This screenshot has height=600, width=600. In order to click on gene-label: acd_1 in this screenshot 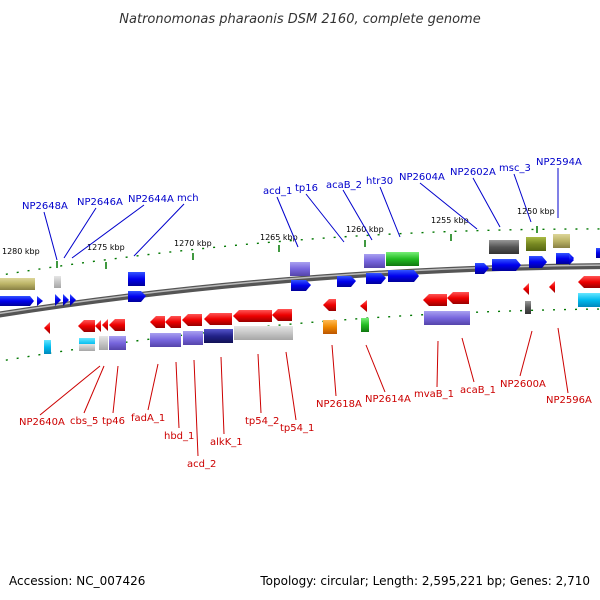, I will do `click(277, 191)`.